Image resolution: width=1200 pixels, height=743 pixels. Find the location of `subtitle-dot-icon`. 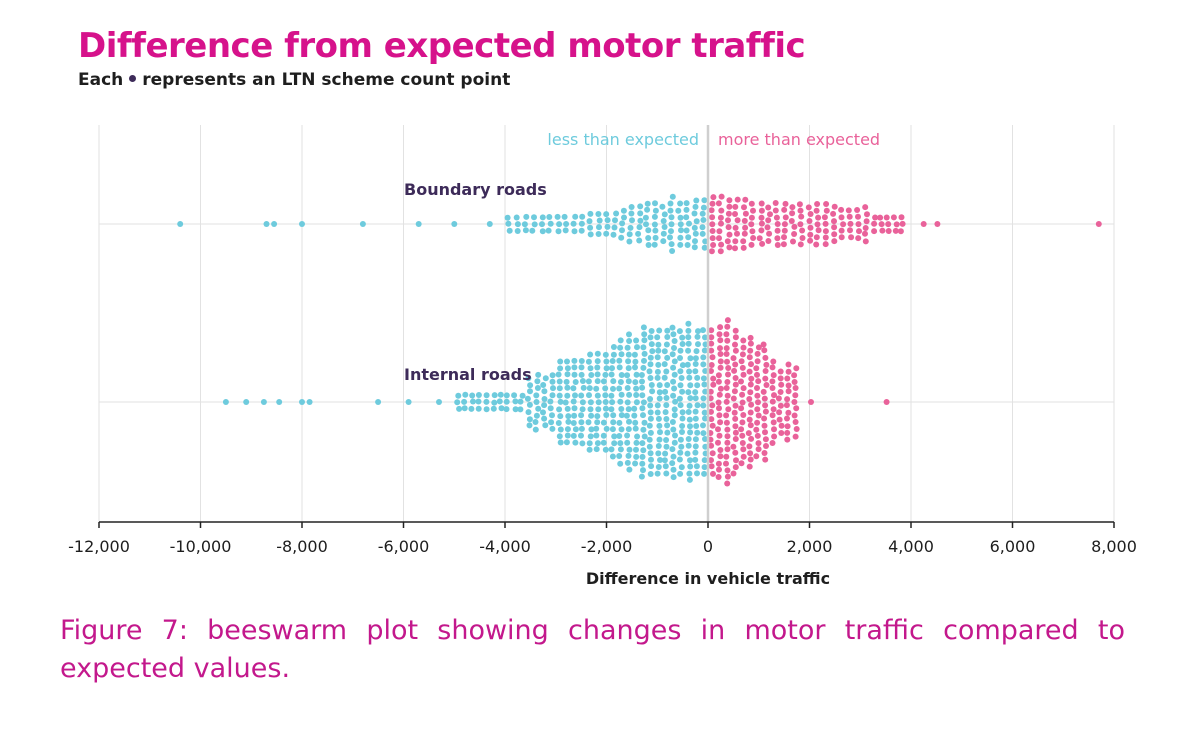

subtitle-dot-icon is located at coordinates (133, 78).